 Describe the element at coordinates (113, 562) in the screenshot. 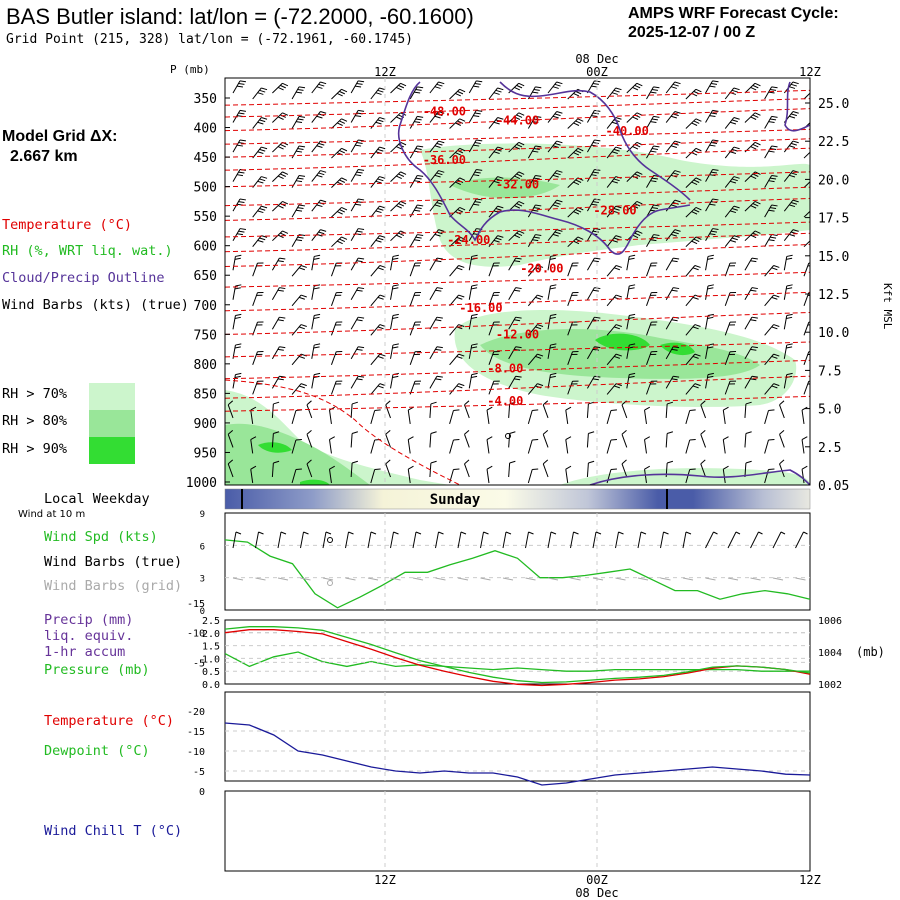

I see `wind-barbs-true-legend: Wind Barbs (true)` at that location.